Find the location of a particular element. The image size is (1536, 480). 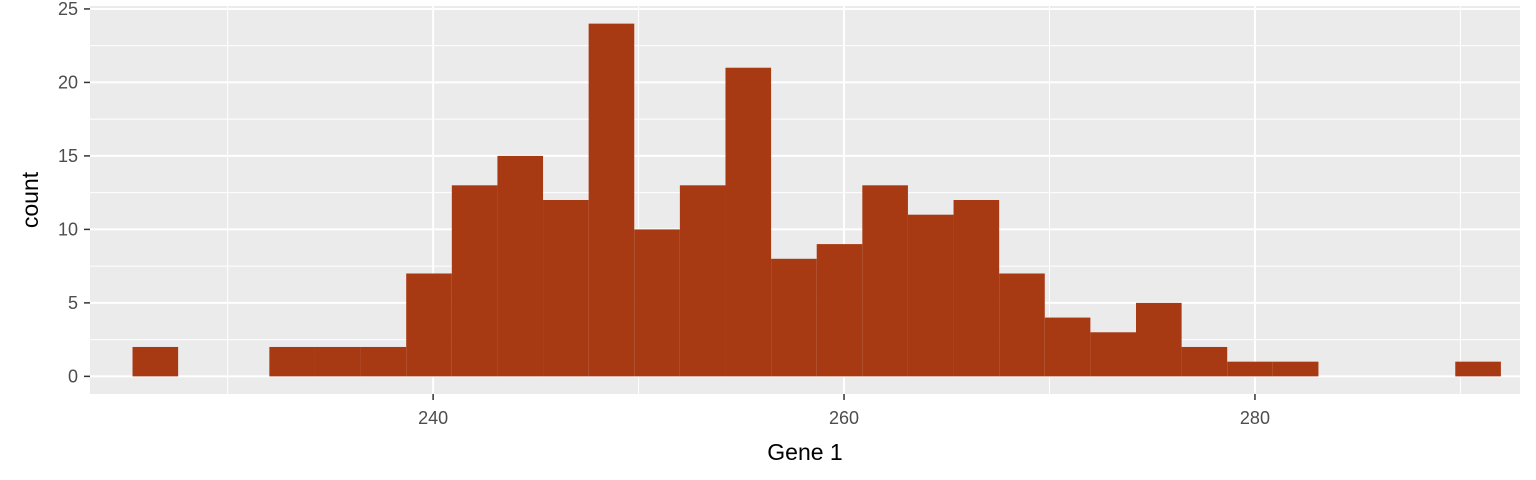

x-tick-label: 280 is located at coordinates (1255, 418).